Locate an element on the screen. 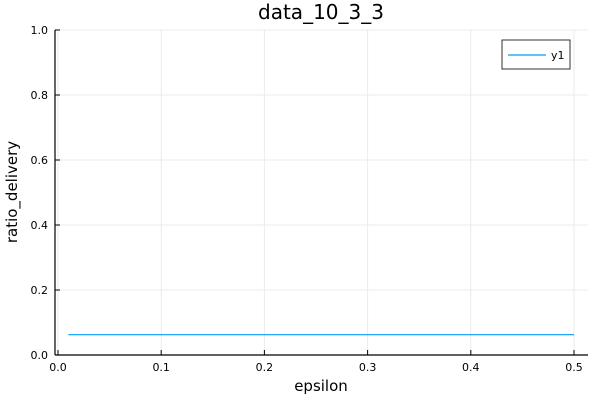  y-tick-label: 0.0 is located at coordinates (40, 355).